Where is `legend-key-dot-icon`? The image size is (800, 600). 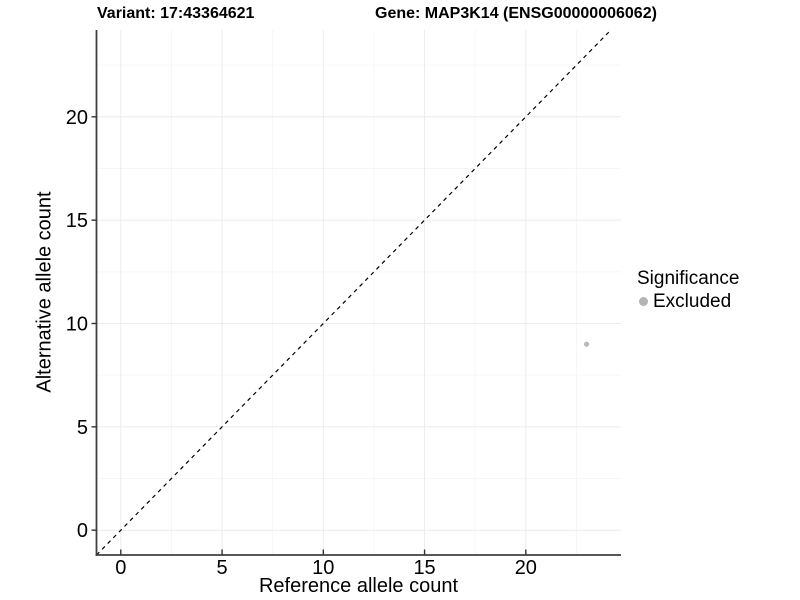 legend-key-dot-icon is located at coordinates (643, 301).